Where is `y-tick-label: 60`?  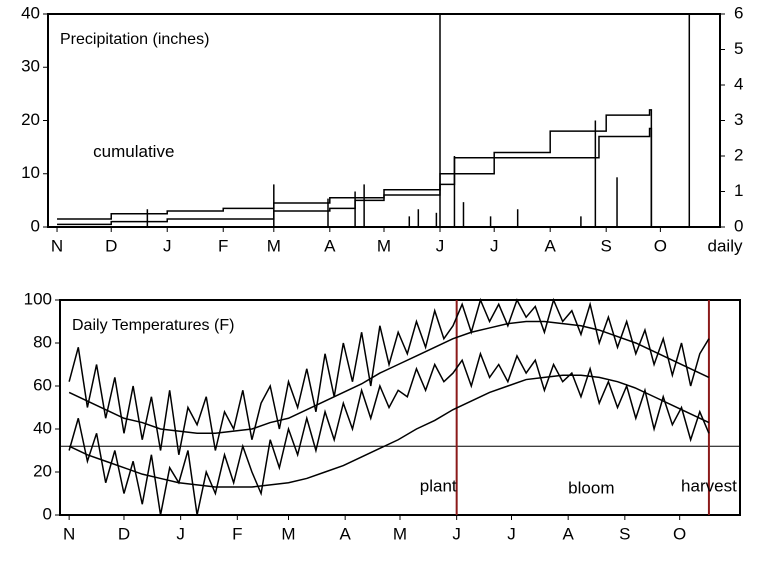 y-tick-label: 60 is located at coordinates (42, 384).